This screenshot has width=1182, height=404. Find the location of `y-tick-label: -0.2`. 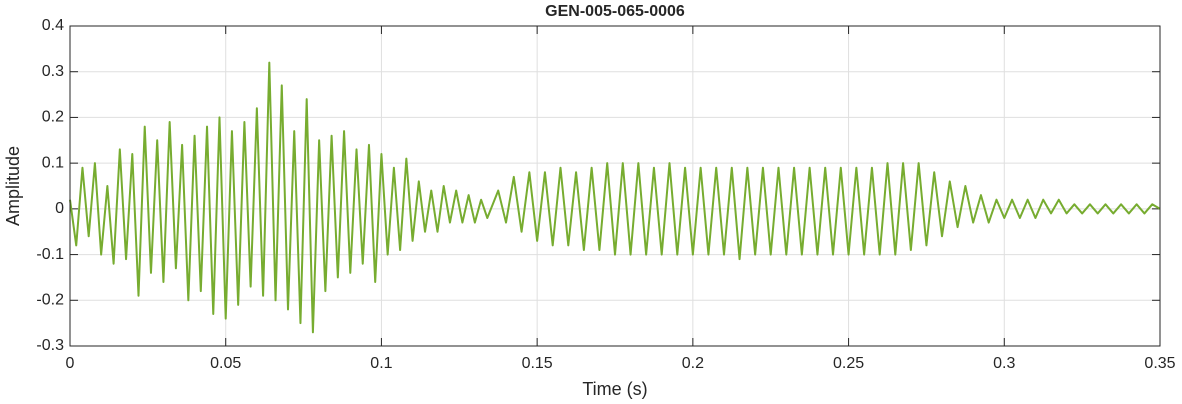

y-tick-label: -0.2 is located at coordinates (50, 300).